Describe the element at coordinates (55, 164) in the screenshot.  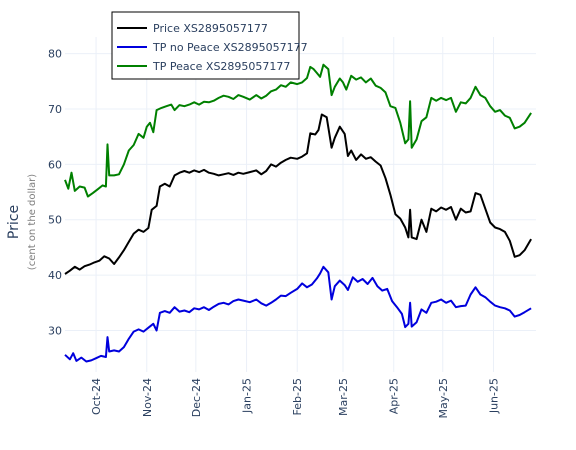
I see `y-tick-label: 60` at that location.